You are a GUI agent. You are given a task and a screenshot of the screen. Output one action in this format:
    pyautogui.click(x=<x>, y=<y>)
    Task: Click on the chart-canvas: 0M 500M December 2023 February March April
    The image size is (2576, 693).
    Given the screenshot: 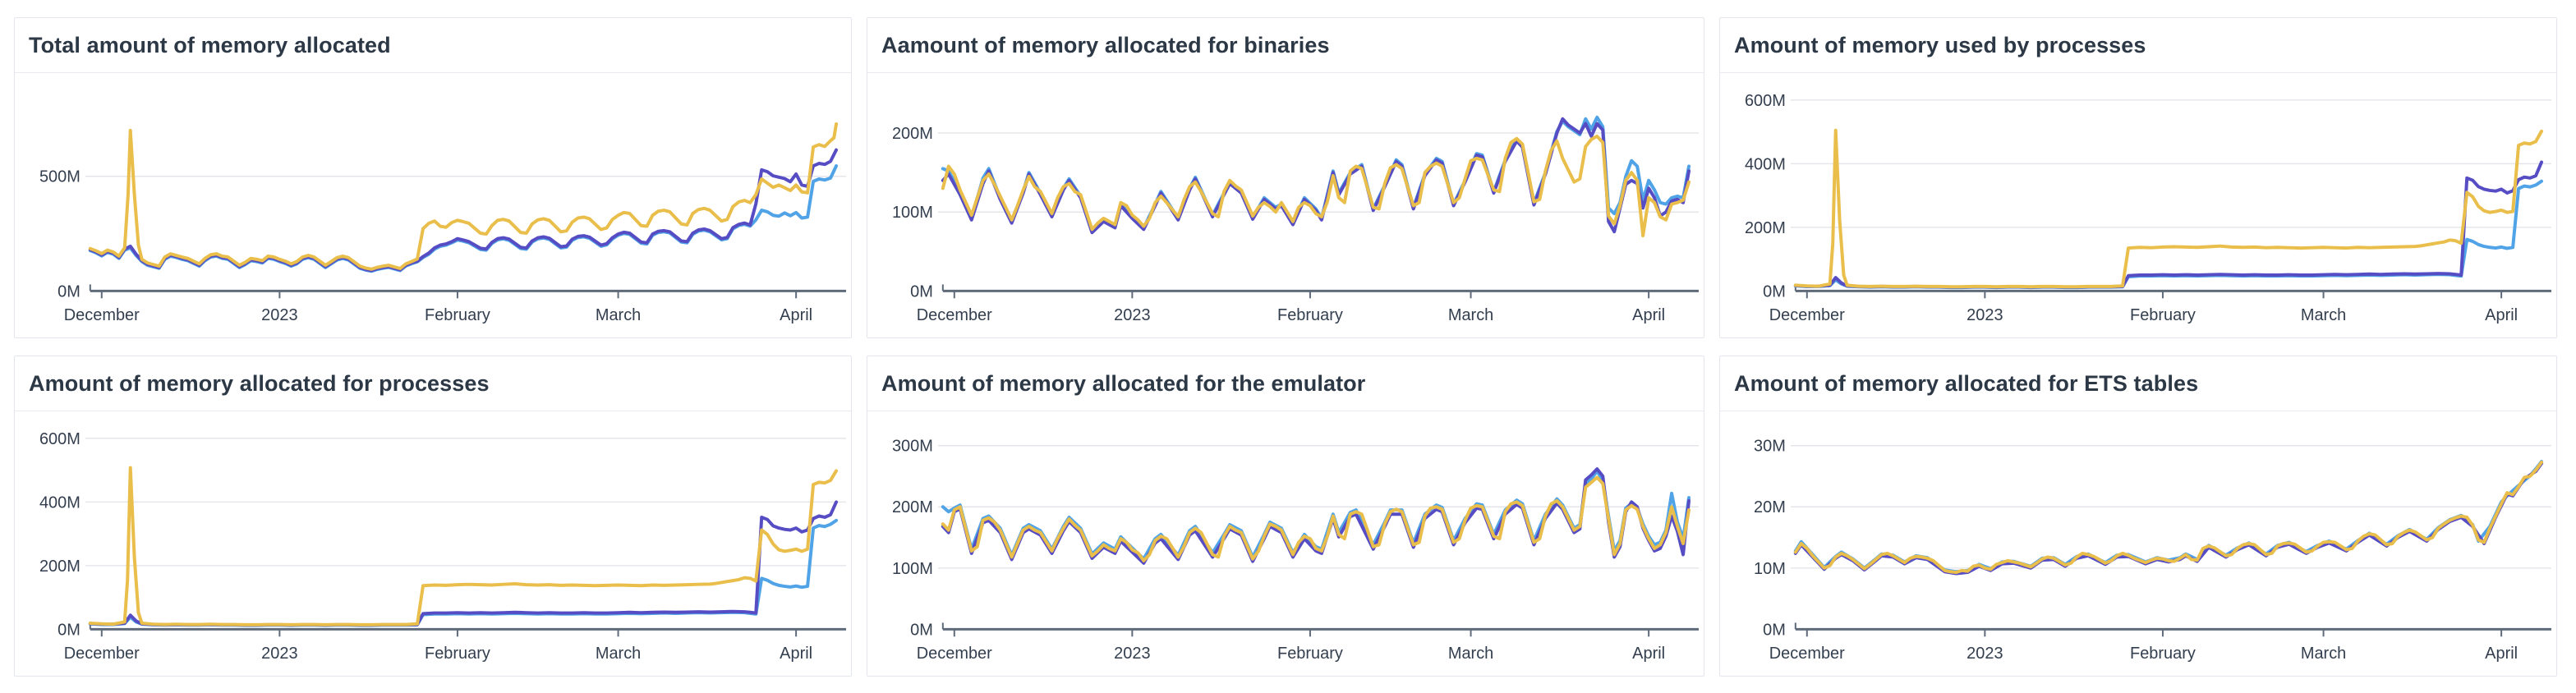 What is the action you would take?
    pyautogui.click(x=433, y=205)
    